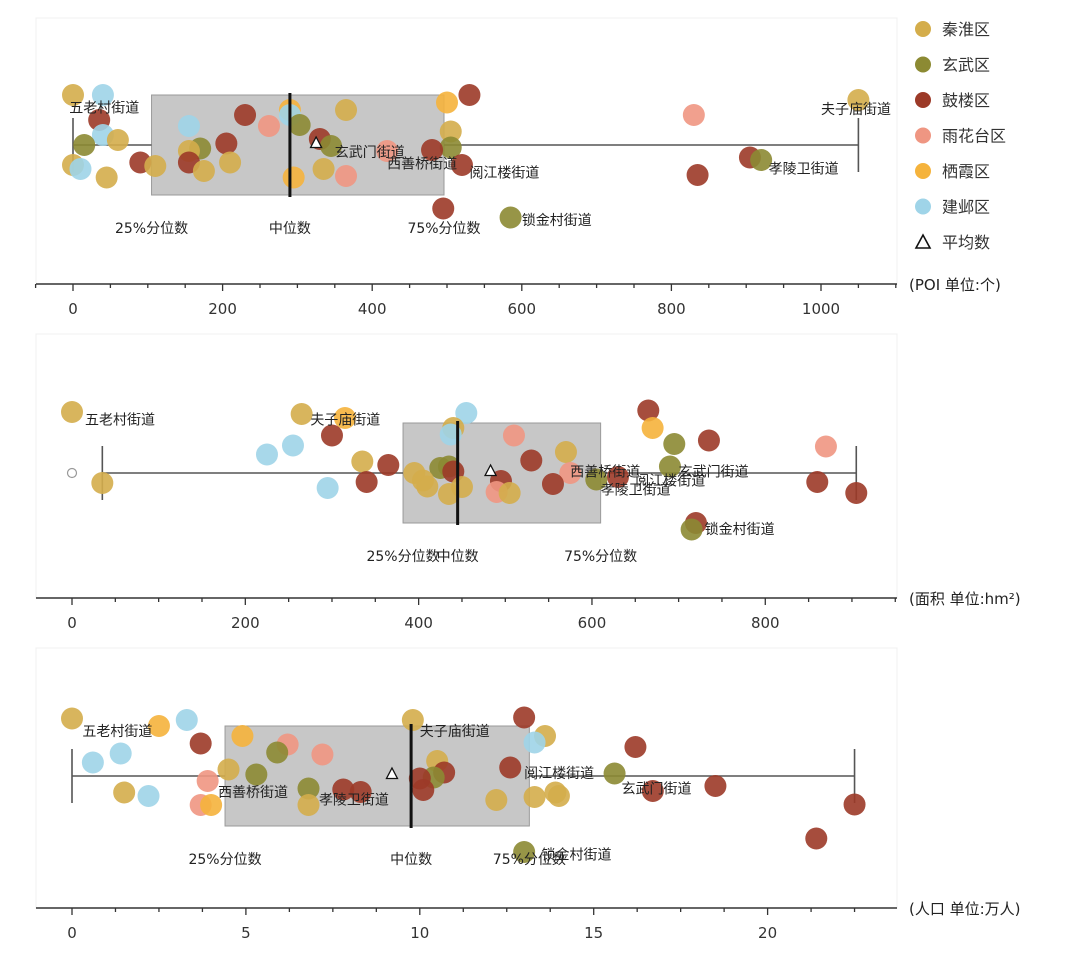  I want to click on x-tick-label: 1000, so click(821, 309).